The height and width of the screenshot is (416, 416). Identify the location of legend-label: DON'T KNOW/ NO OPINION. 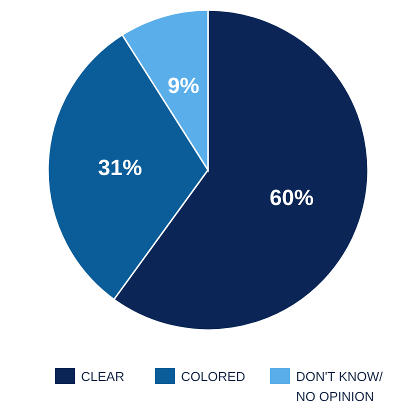
(340, 386).